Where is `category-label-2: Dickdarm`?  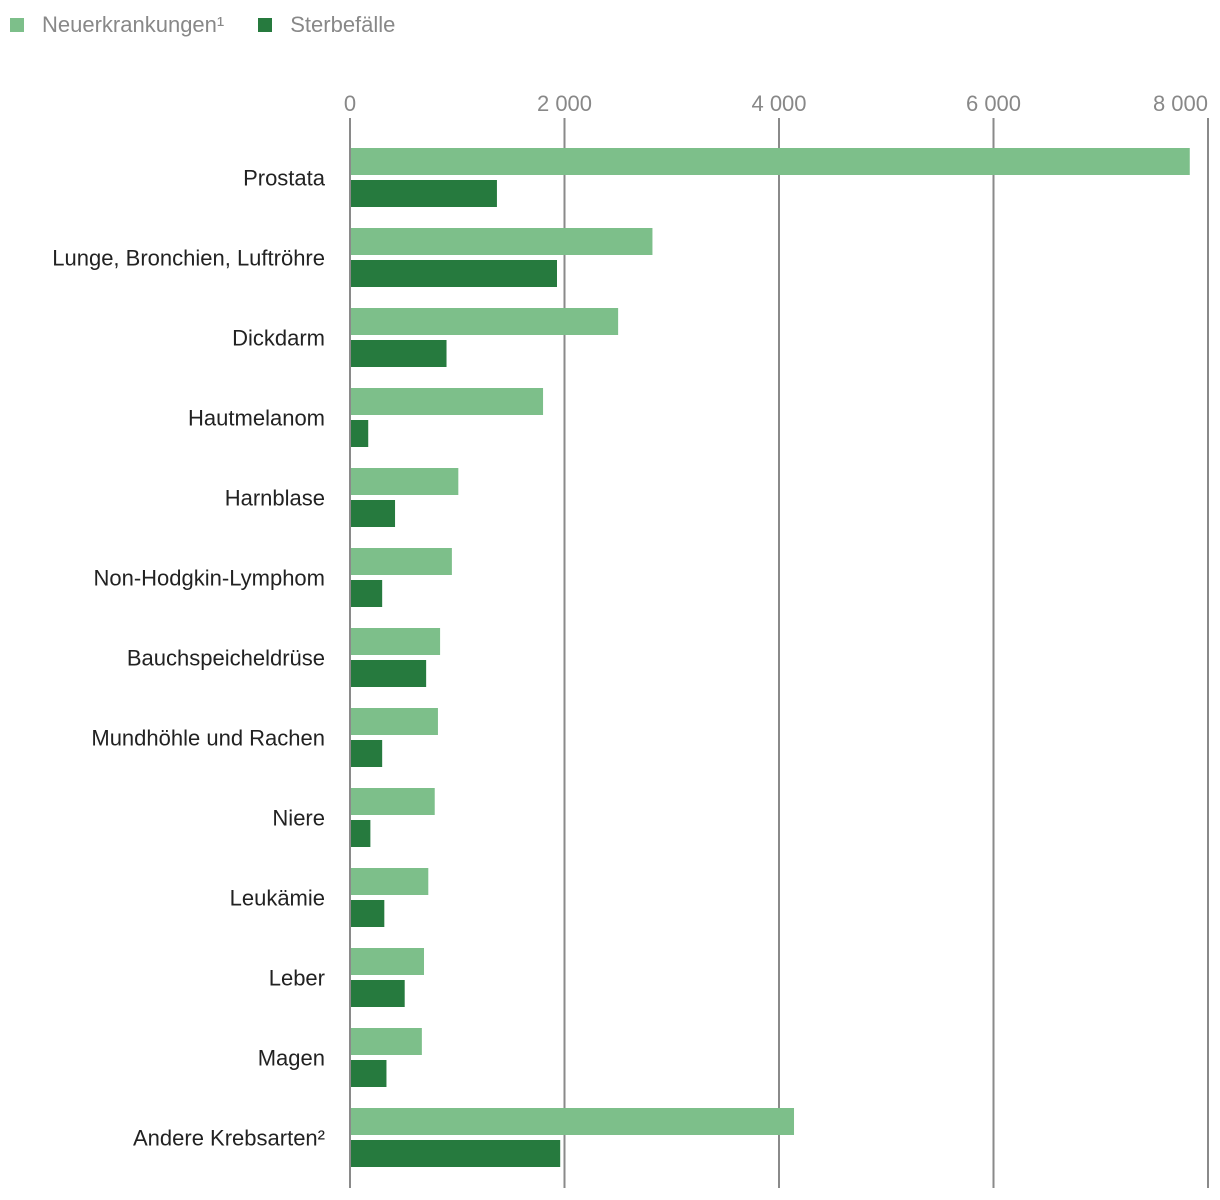 category-label-2: Dickdarm is located at coordinates (278, 338).